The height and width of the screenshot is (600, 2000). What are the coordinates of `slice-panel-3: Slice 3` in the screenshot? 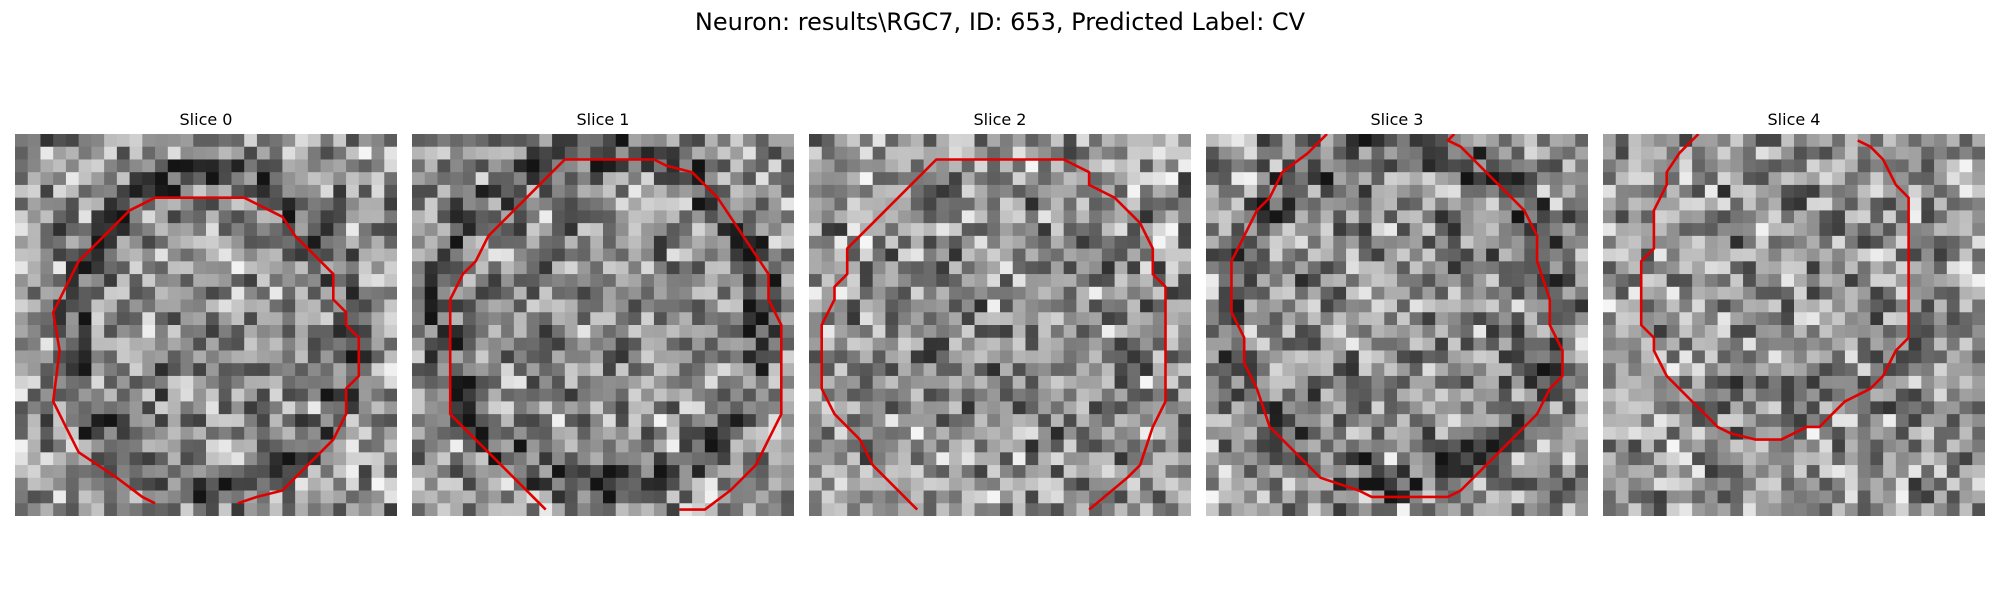 It's located at (1397, 313).